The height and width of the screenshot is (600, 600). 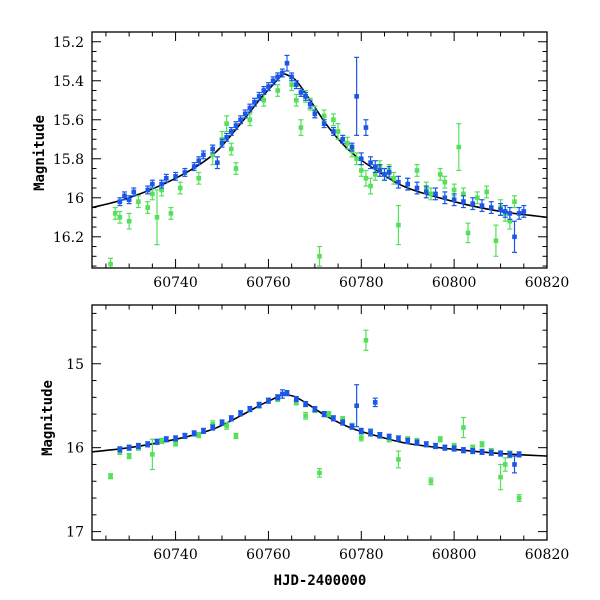 I want to click on y-tick-label: 15.8, so click(x=68, y=160).